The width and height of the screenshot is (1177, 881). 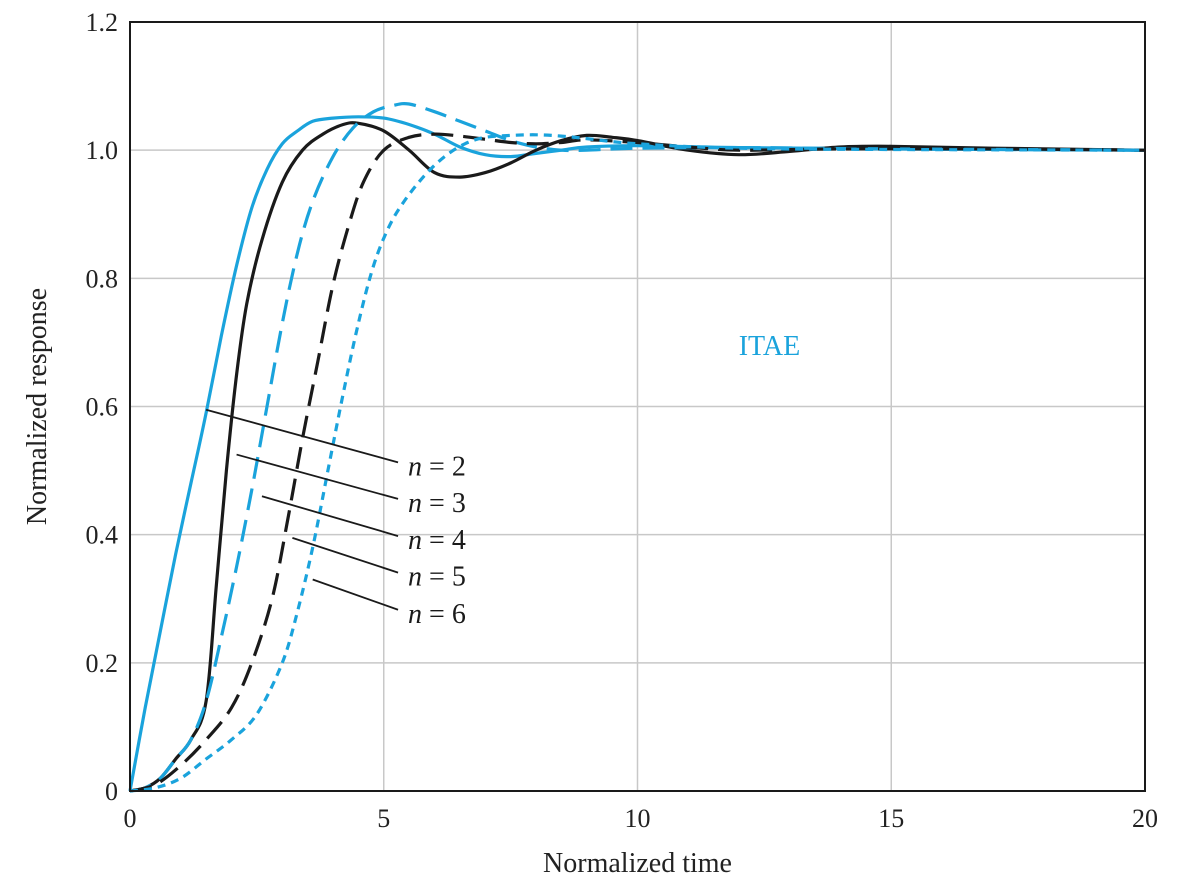 I want to click on series-label-n3: n = 3, so click(x=437, y=503).